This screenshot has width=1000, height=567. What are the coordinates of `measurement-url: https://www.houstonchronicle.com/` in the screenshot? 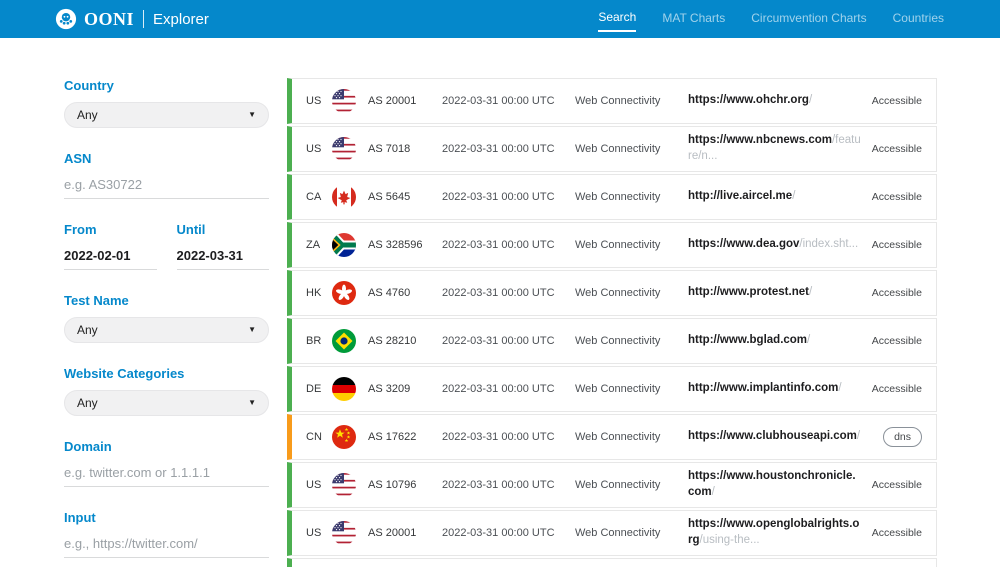 It's located at (780, 484).